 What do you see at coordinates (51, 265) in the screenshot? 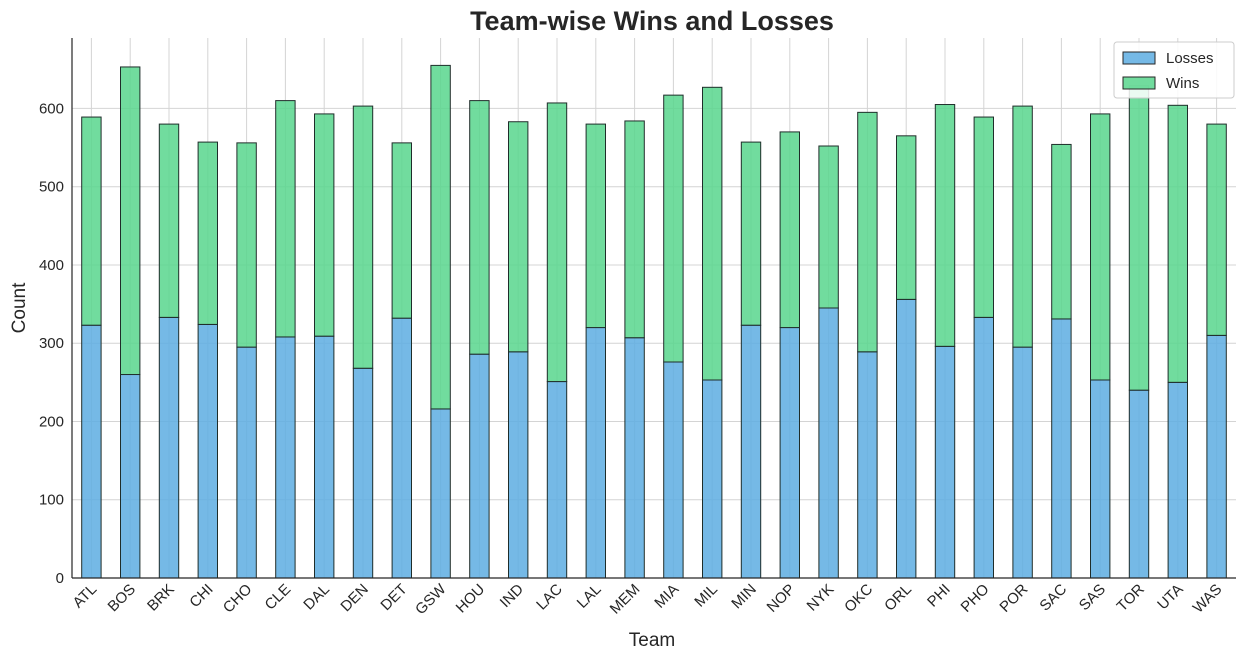
I see `y-tick-label: 400` at bounding box center [51, 265].